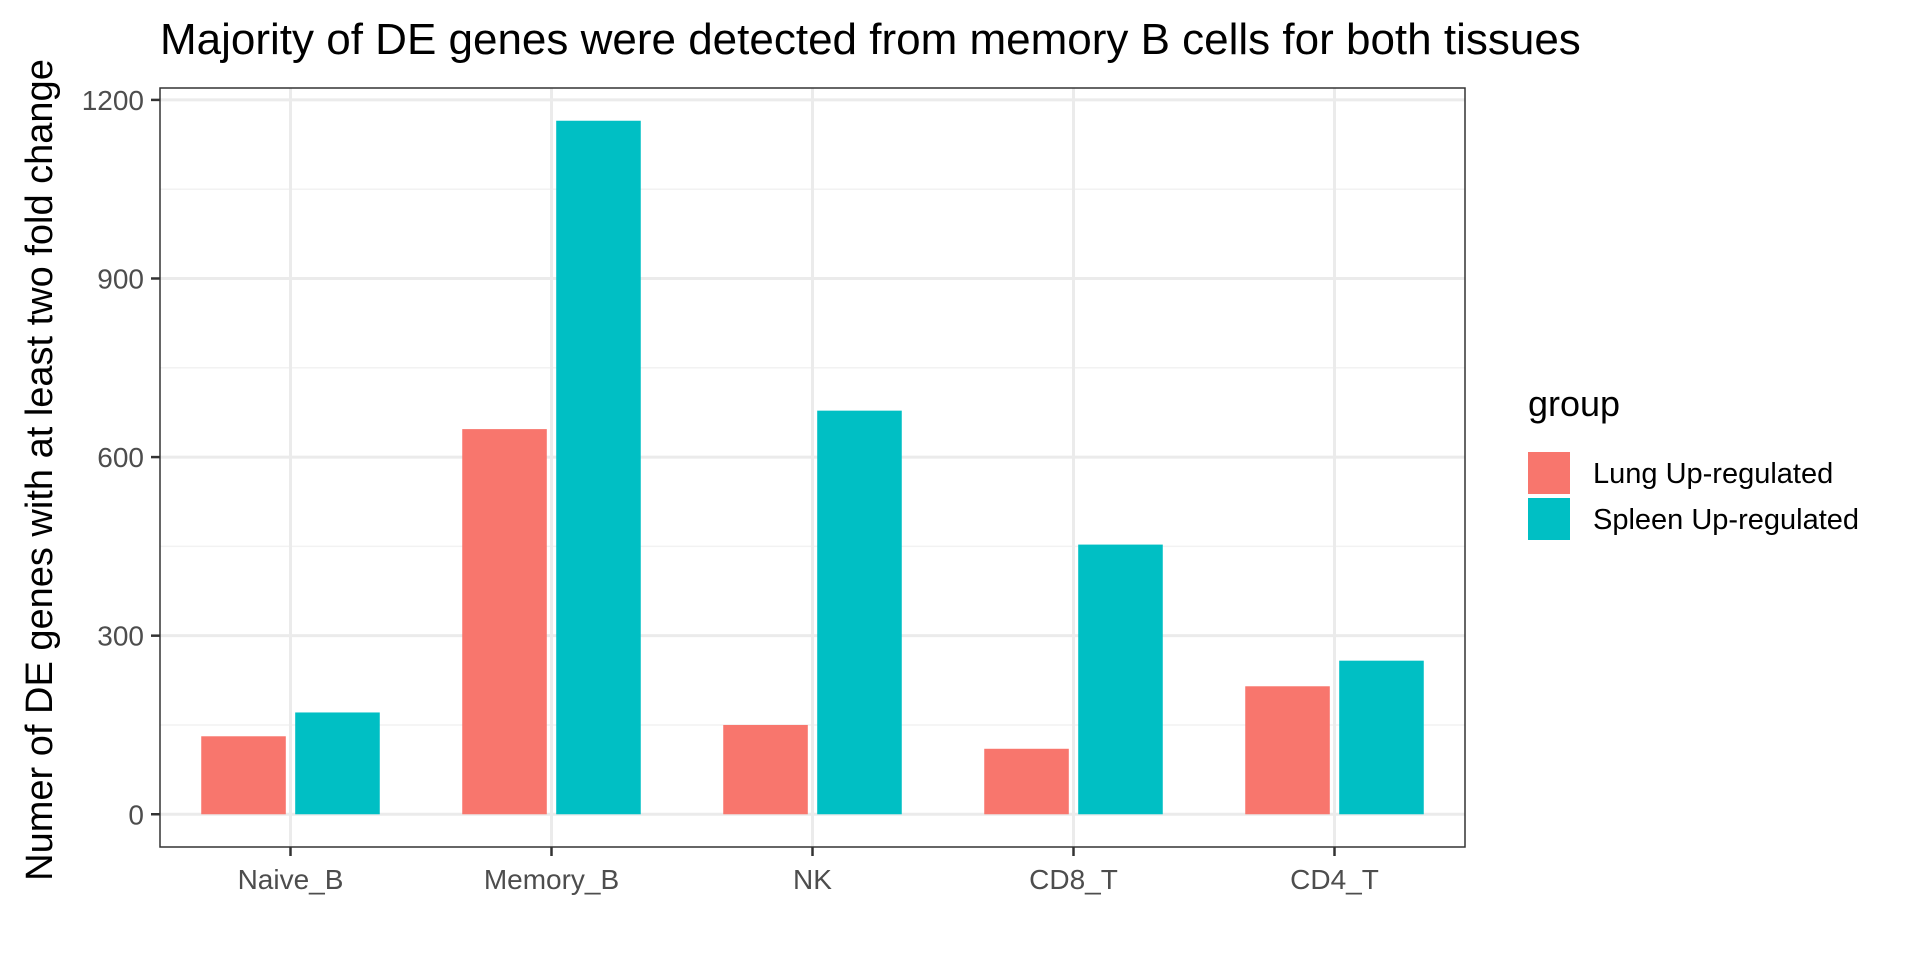 Image resolution: width=1920 pixels, height=960 pixels. Describe the element at coordinates (1574, 403) in the screenshot. I see `legend-title: group` at that location.